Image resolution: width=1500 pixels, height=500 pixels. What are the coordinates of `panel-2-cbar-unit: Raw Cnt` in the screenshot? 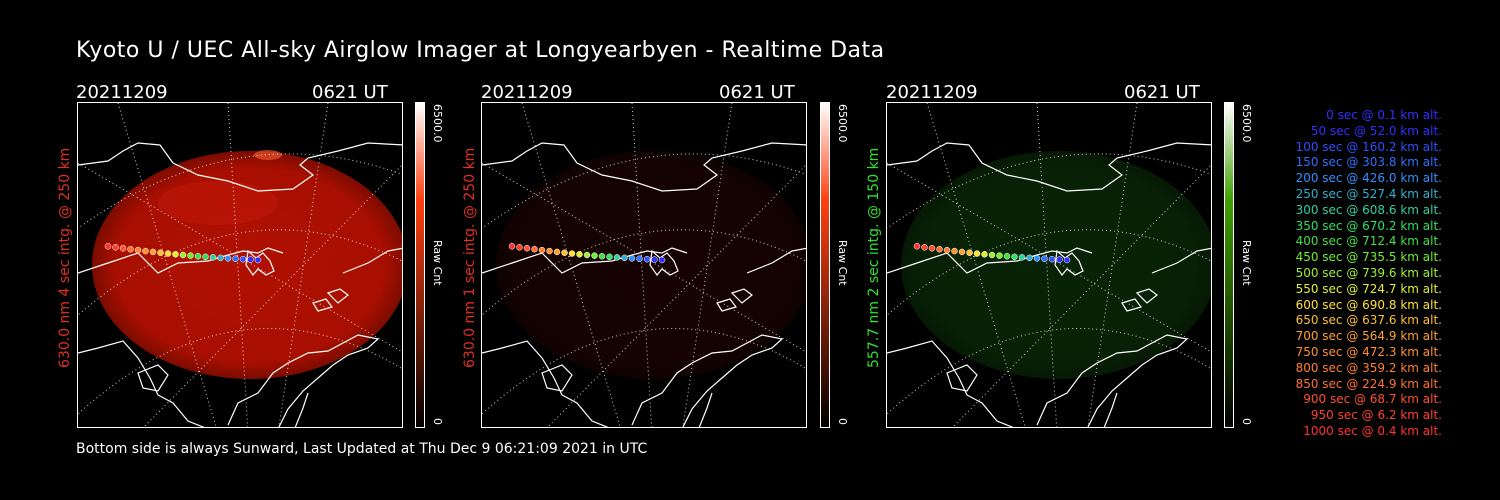 It's located at (842, 263).